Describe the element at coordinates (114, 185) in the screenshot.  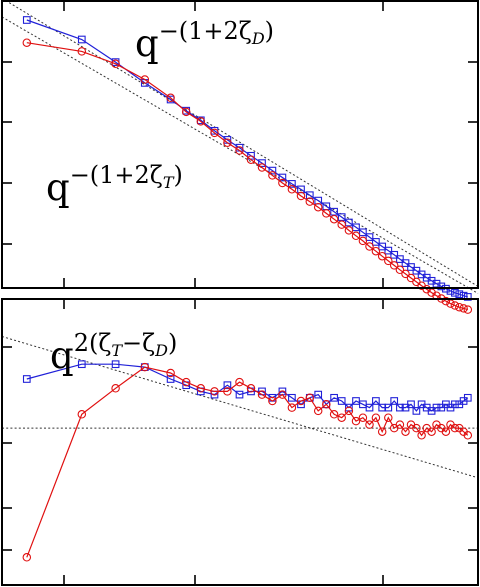
I see `annotation-q-exponent-t: q−(1+2ζT)` at that location.